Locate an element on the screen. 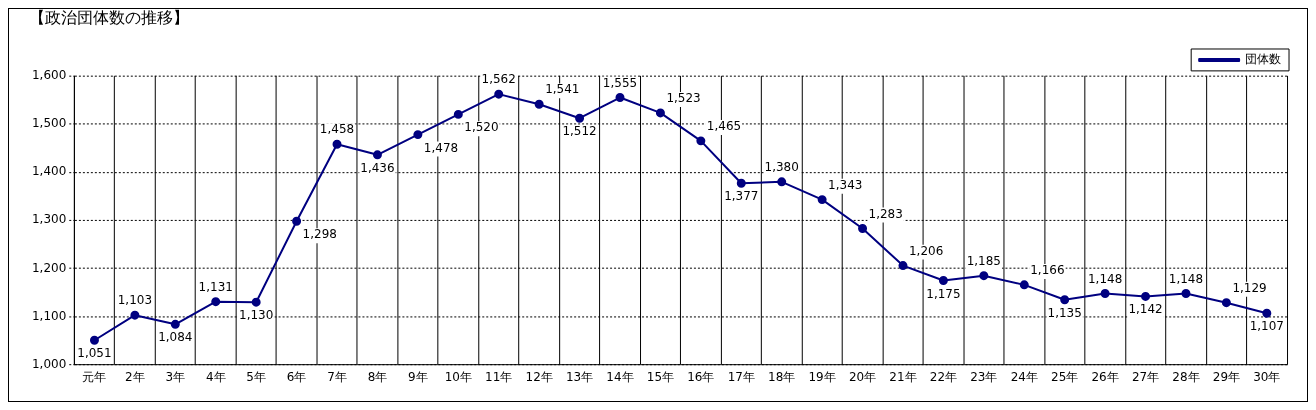 Image resolution: width=1316 pixels, height=410 pixels. data-label: 1,103 is located at coordinates (135, 300).